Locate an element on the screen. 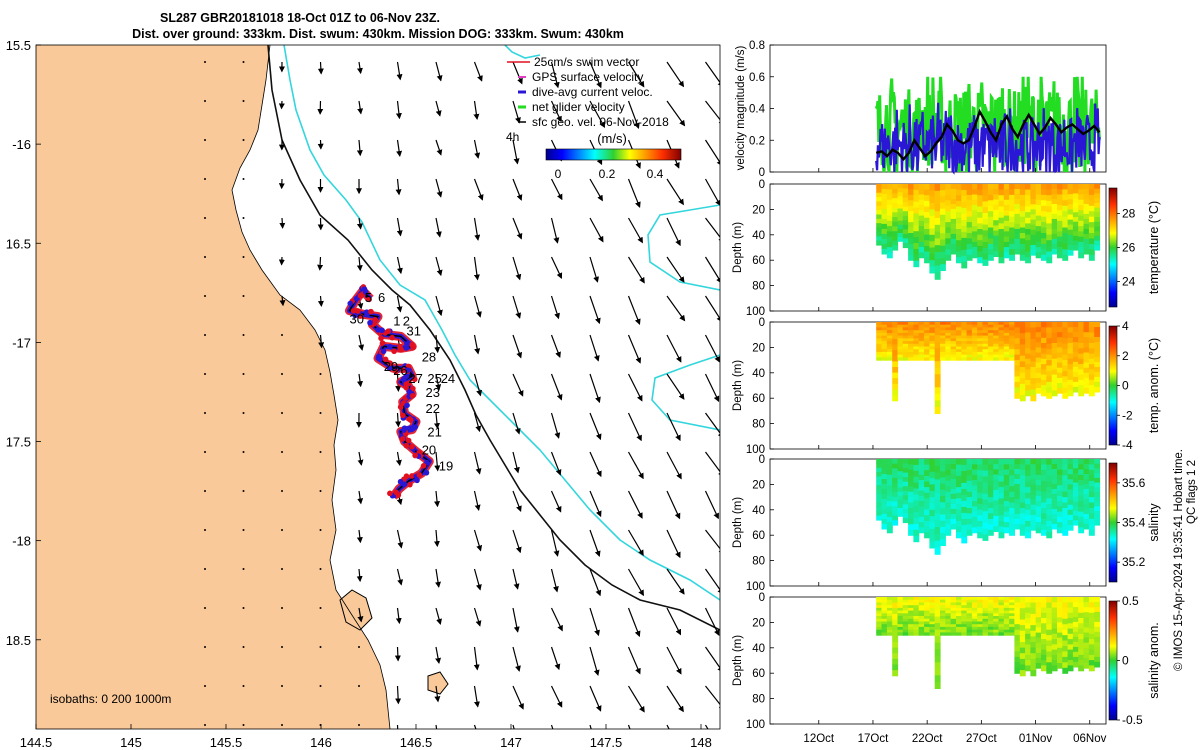  legend-swim-vector: 25cm/s swim vector is located at coordinates (586, 62).